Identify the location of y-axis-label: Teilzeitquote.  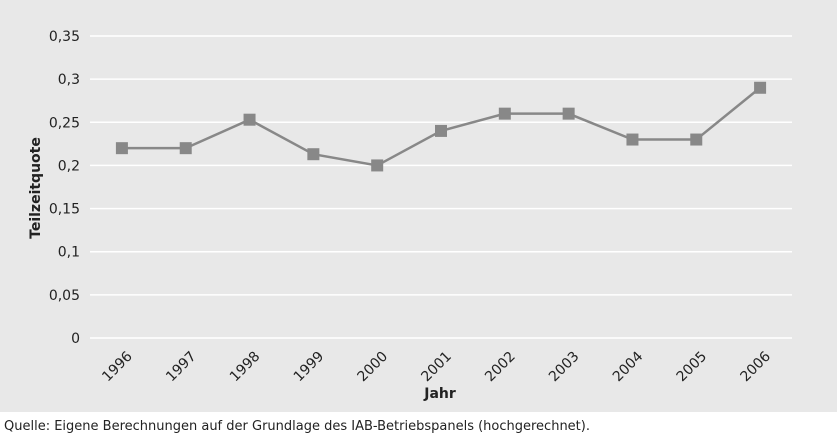
(36, 188).